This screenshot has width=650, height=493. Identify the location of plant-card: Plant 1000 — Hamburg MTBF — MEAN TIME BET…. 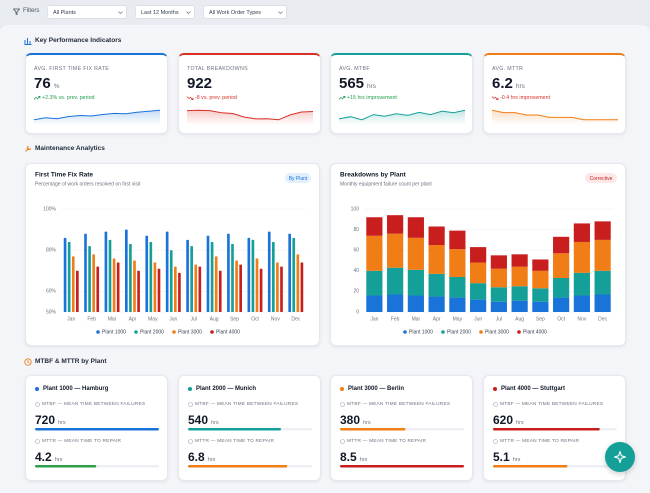
(96, 428).